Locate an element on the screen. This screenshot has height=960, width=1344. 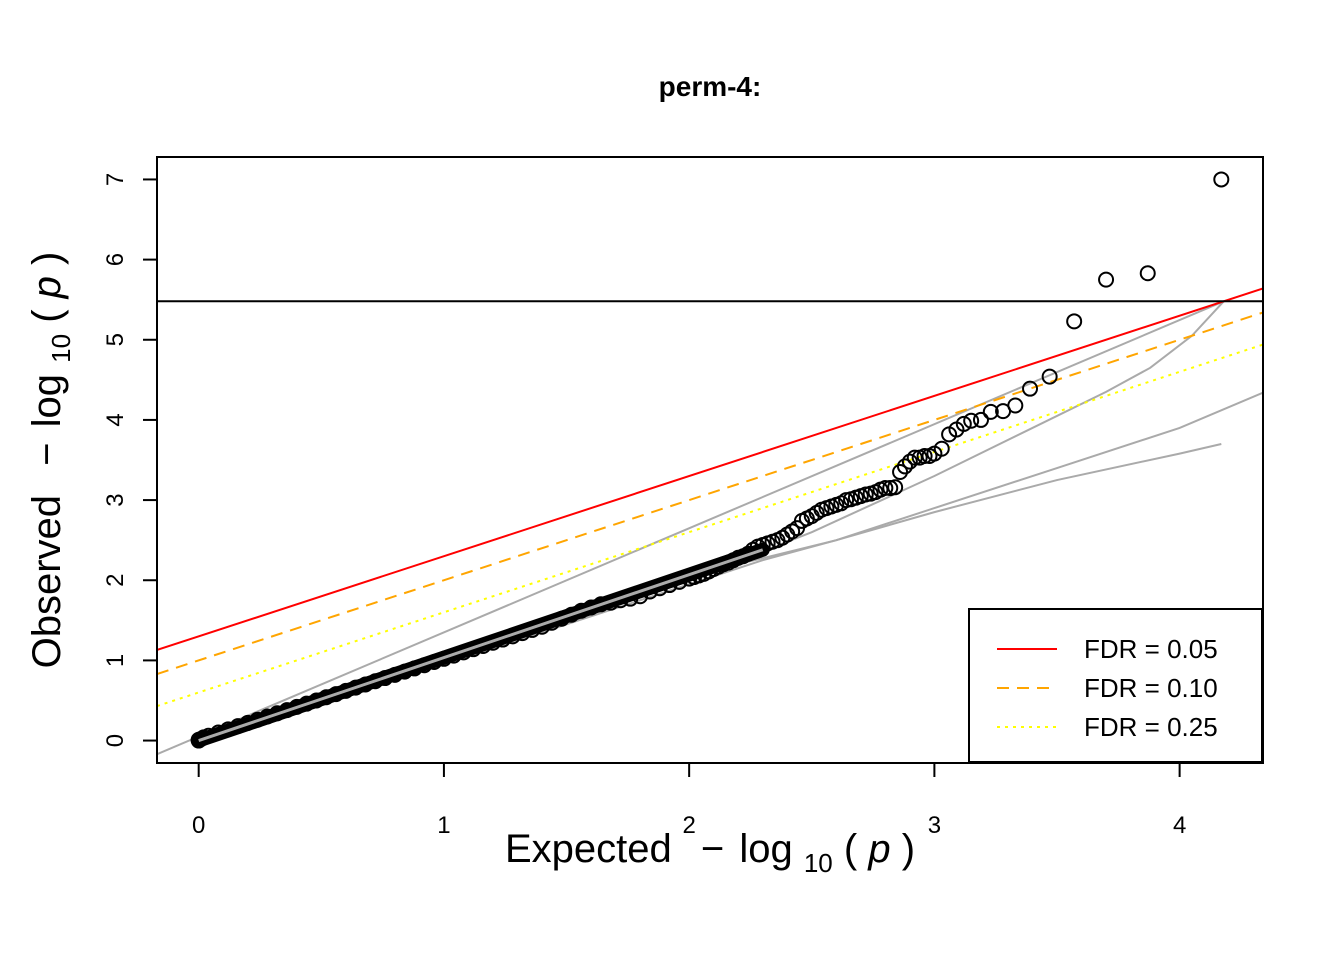
legend-label: FDR = 0.10 is located at coordinates (1151, 688).